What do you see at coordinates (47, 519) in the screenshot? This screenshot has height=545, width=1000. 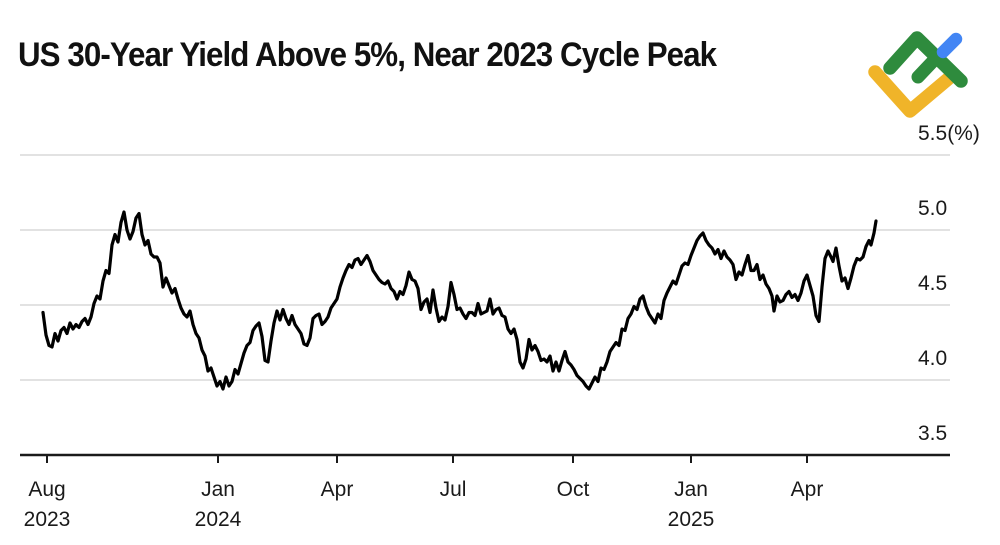 I see `x-axis-year-label: 2023` at bounding box center [47, 519].